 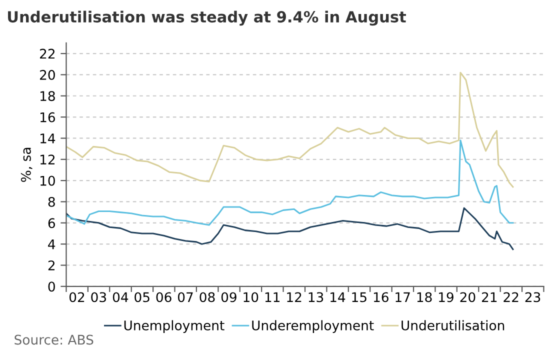 I want to click on y-axis-title: %, sa, so click(x=26, y=165).